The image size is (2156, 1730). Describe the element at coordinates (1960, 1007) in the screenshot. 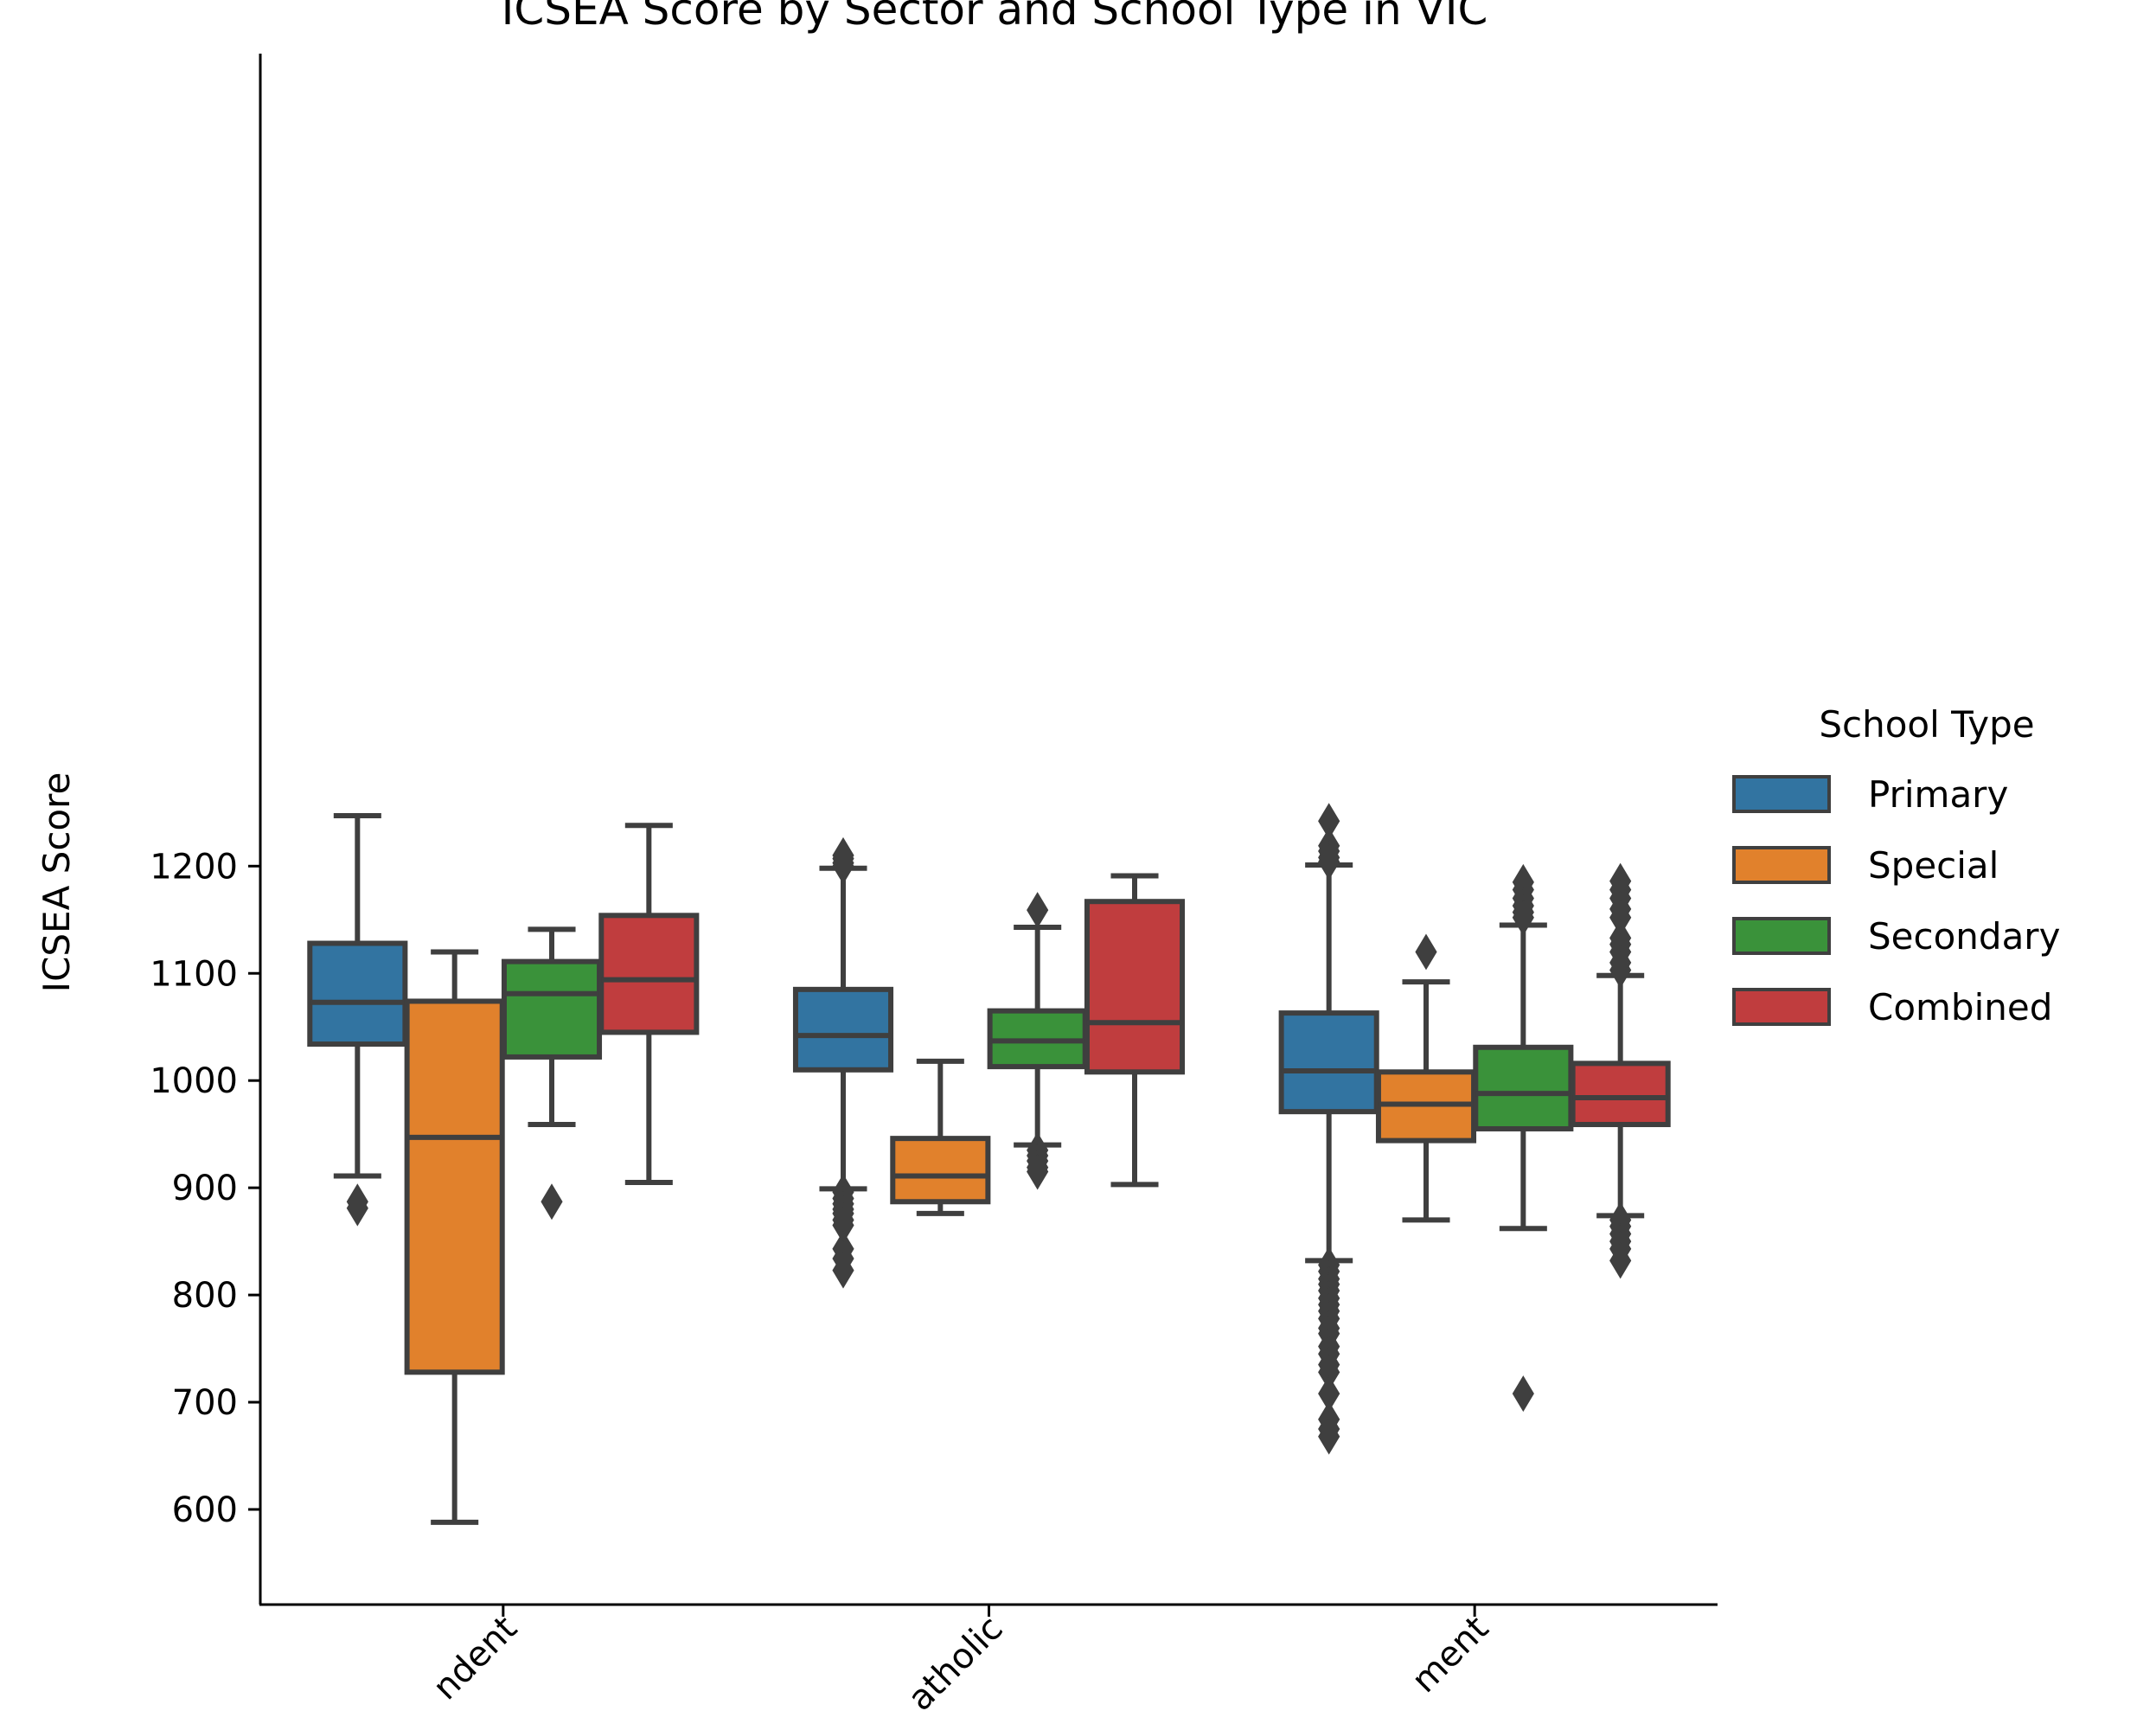

I see `legend-label: Combined` at that location.